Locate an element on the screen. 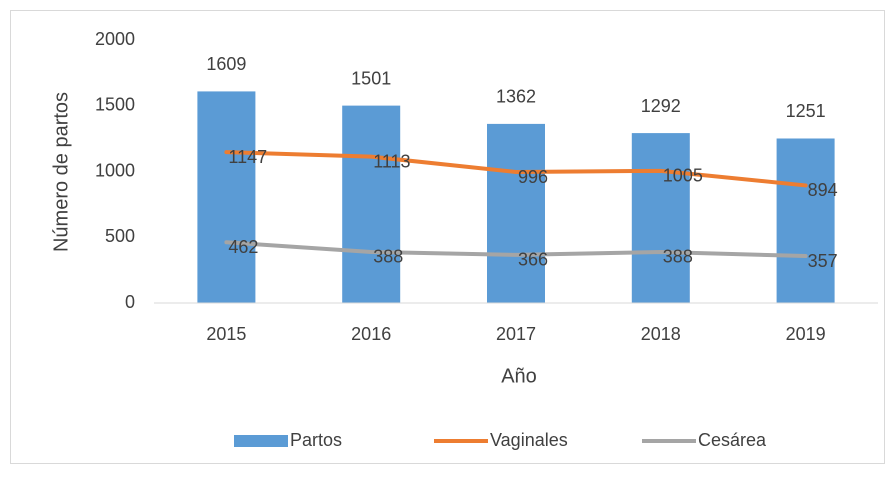  x-tick-label: 2017 is located at coordinates (516, 334).